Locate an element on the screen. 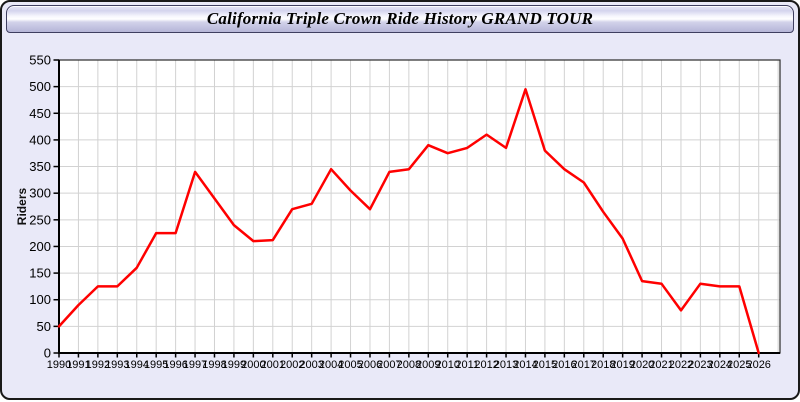  x-tick-label: 2024 is located at coordinates (720, 365).